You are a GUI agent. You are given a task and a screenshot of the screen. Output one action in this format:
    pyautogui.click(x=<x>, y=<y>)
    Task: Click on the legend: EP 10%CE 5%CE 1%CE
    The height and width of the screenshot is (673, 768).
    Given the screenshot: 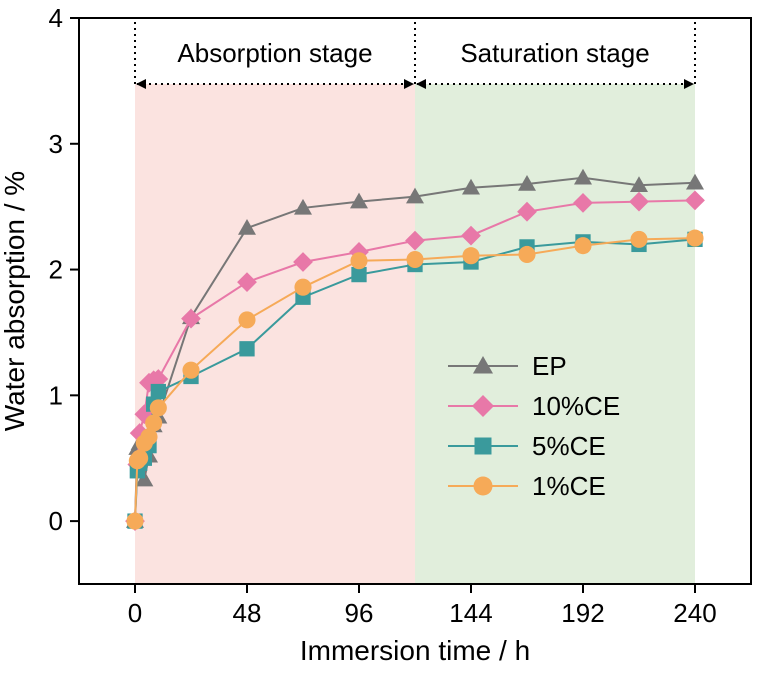 What is the action you would take?
    pyautogui.click(x=534, y=426)
    